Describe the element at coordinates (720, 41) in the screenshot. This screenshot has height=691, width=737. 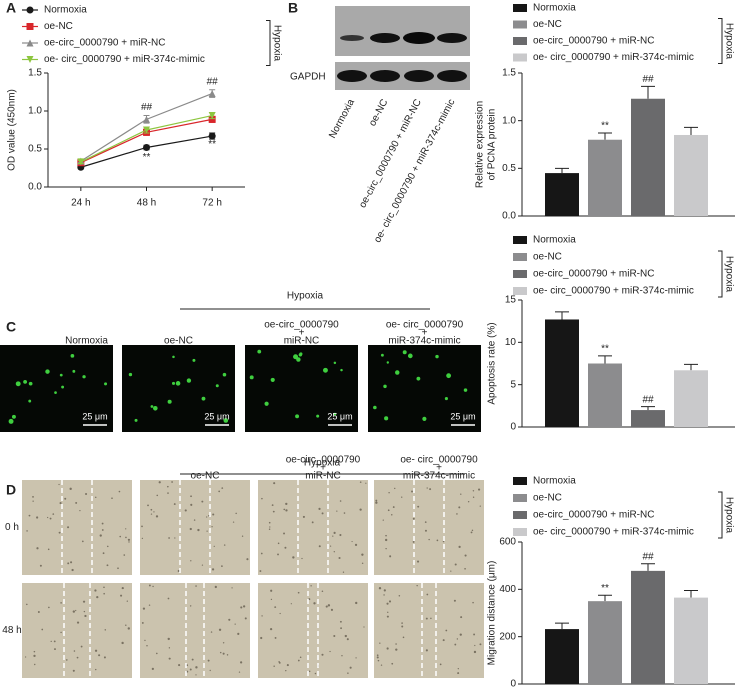
I see `legend-bracket` at that location.